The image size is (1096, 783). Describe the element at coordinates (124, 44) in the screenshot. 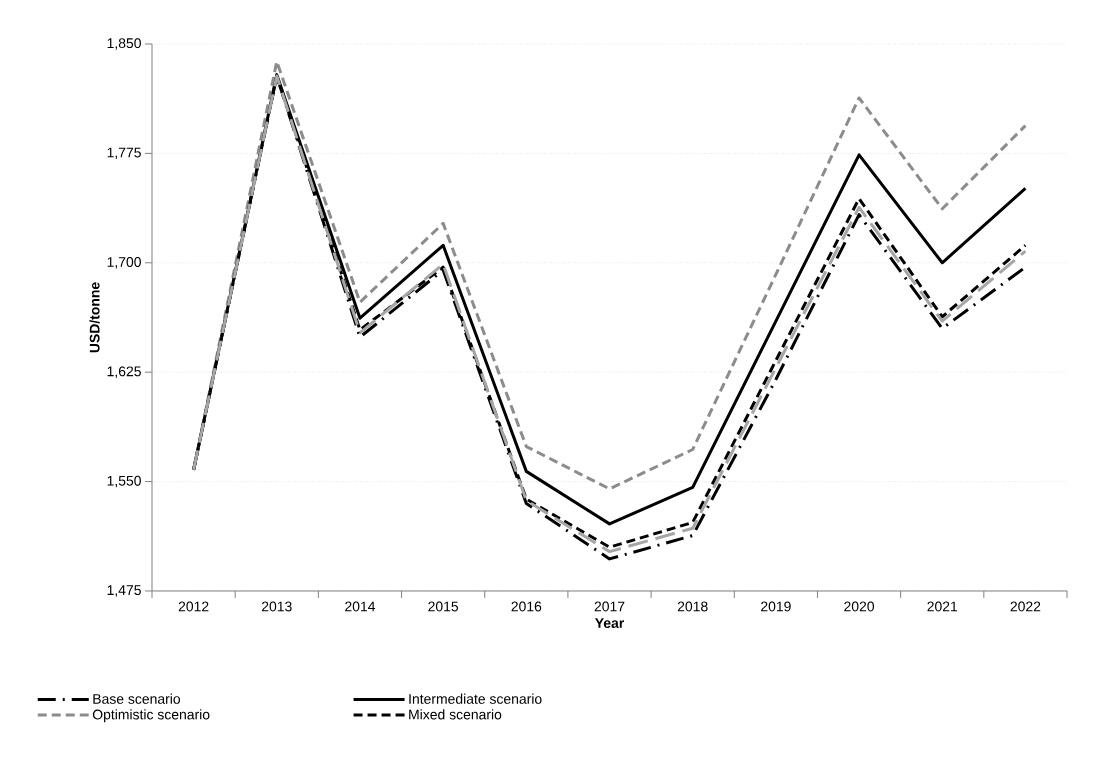

I see `y-tick-label: 1,850` at that location.